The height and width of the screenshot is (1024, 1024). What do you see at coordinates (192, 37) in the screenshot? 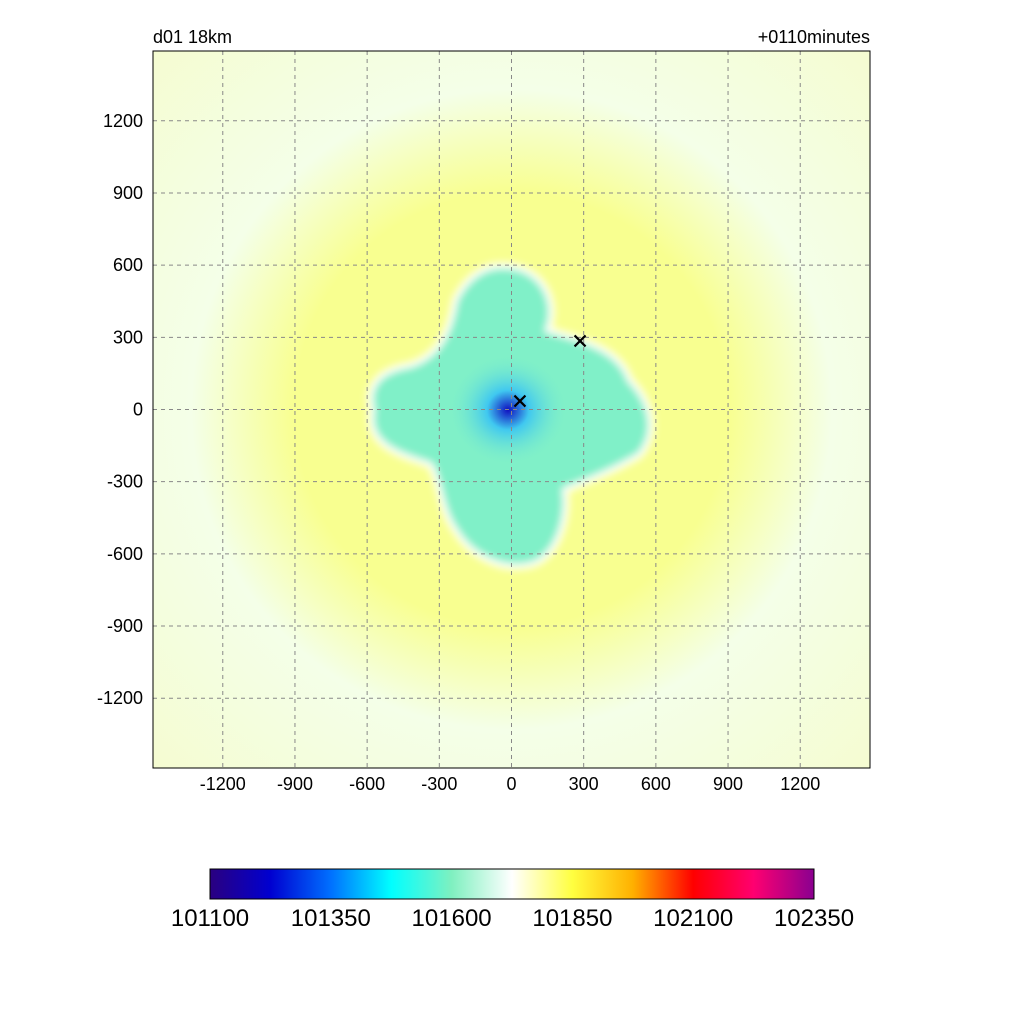
I see `header-left-label: d01 18km` at bounding box center [192, 37].